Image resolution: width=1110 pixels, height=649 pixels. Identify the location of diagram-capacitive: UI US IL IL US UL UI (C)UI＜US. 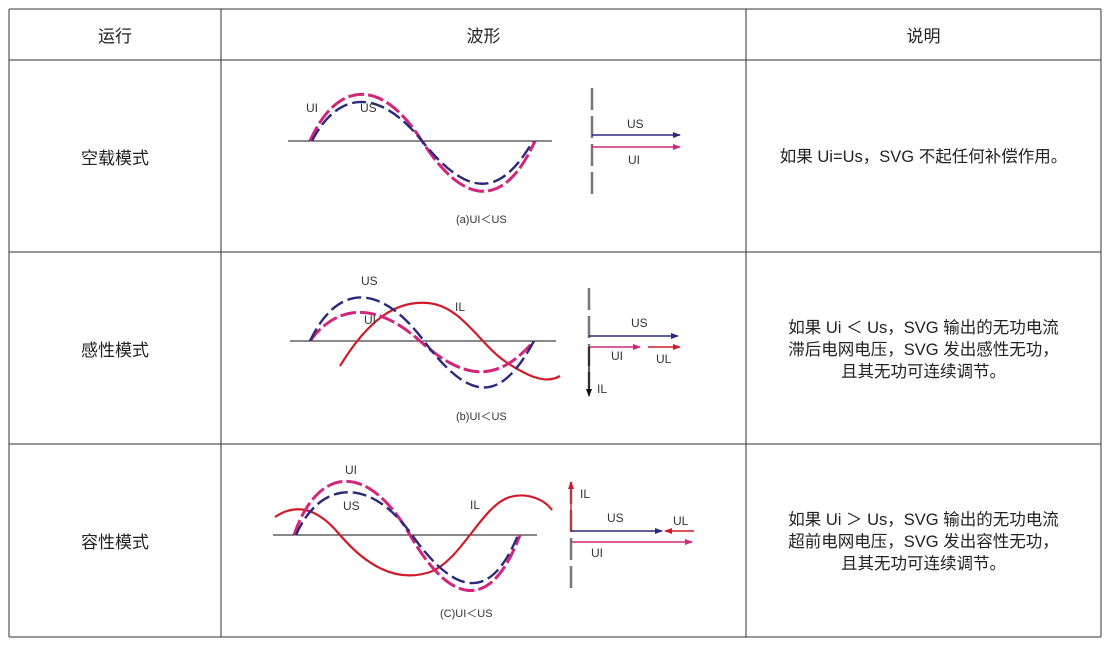
(483, 541).